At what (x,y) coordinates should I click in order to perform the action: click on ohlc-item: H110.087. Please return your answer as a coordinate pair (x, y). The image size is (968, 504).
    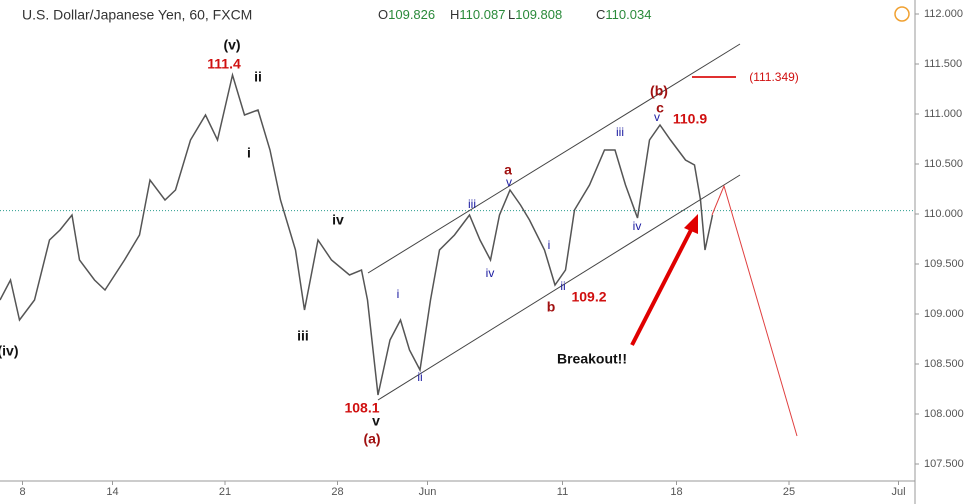
    Looking at the image, I should click on (477, 14).